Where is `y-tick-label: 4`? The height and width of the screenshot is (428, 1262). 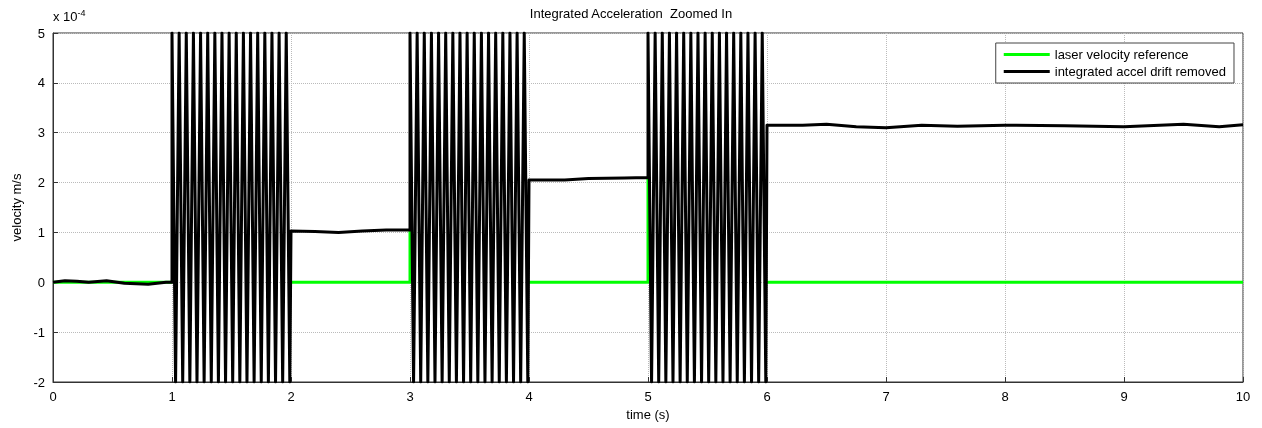
y-tick-label: 4 is located at coordinates (41, 83).